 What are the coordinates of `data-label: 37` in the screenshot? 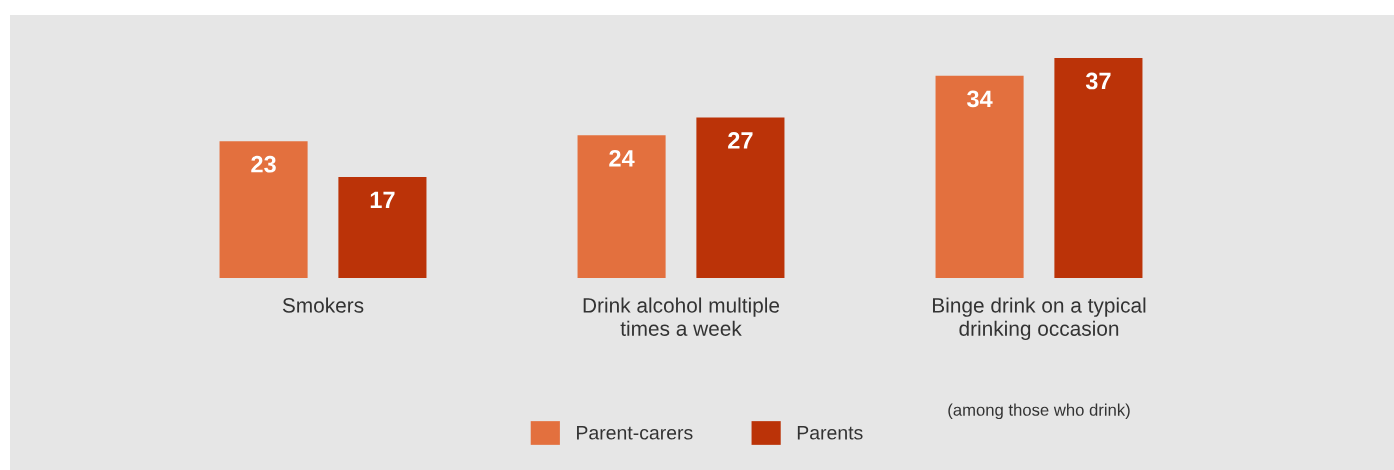 It's located at (1098, 81).